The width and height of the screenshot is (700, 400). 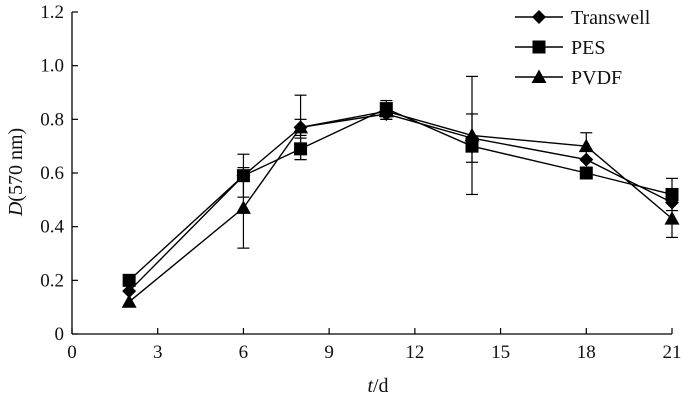 I want to click on x-tick-label: 21, so click(x=672, y=352).